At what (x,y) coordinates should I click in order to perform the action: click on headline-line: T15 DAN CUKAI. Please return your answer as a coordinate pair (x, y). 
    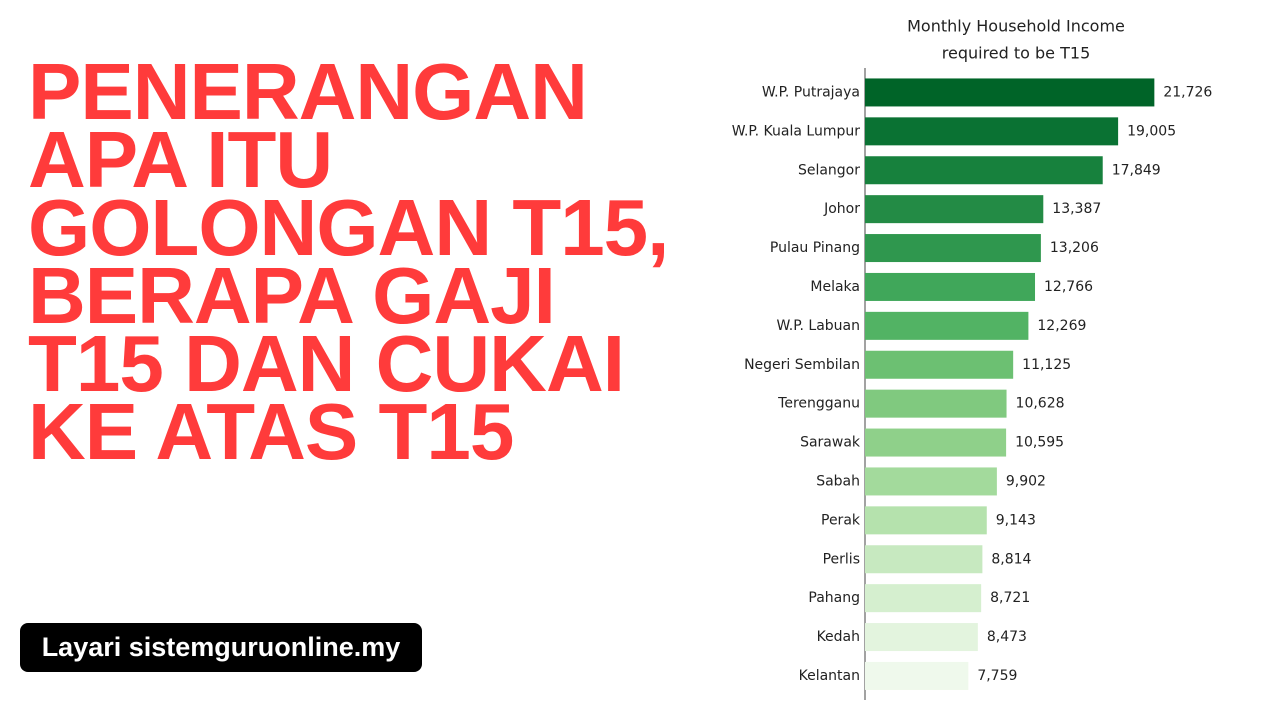
    Looking at the image, I should click on (326, 363).